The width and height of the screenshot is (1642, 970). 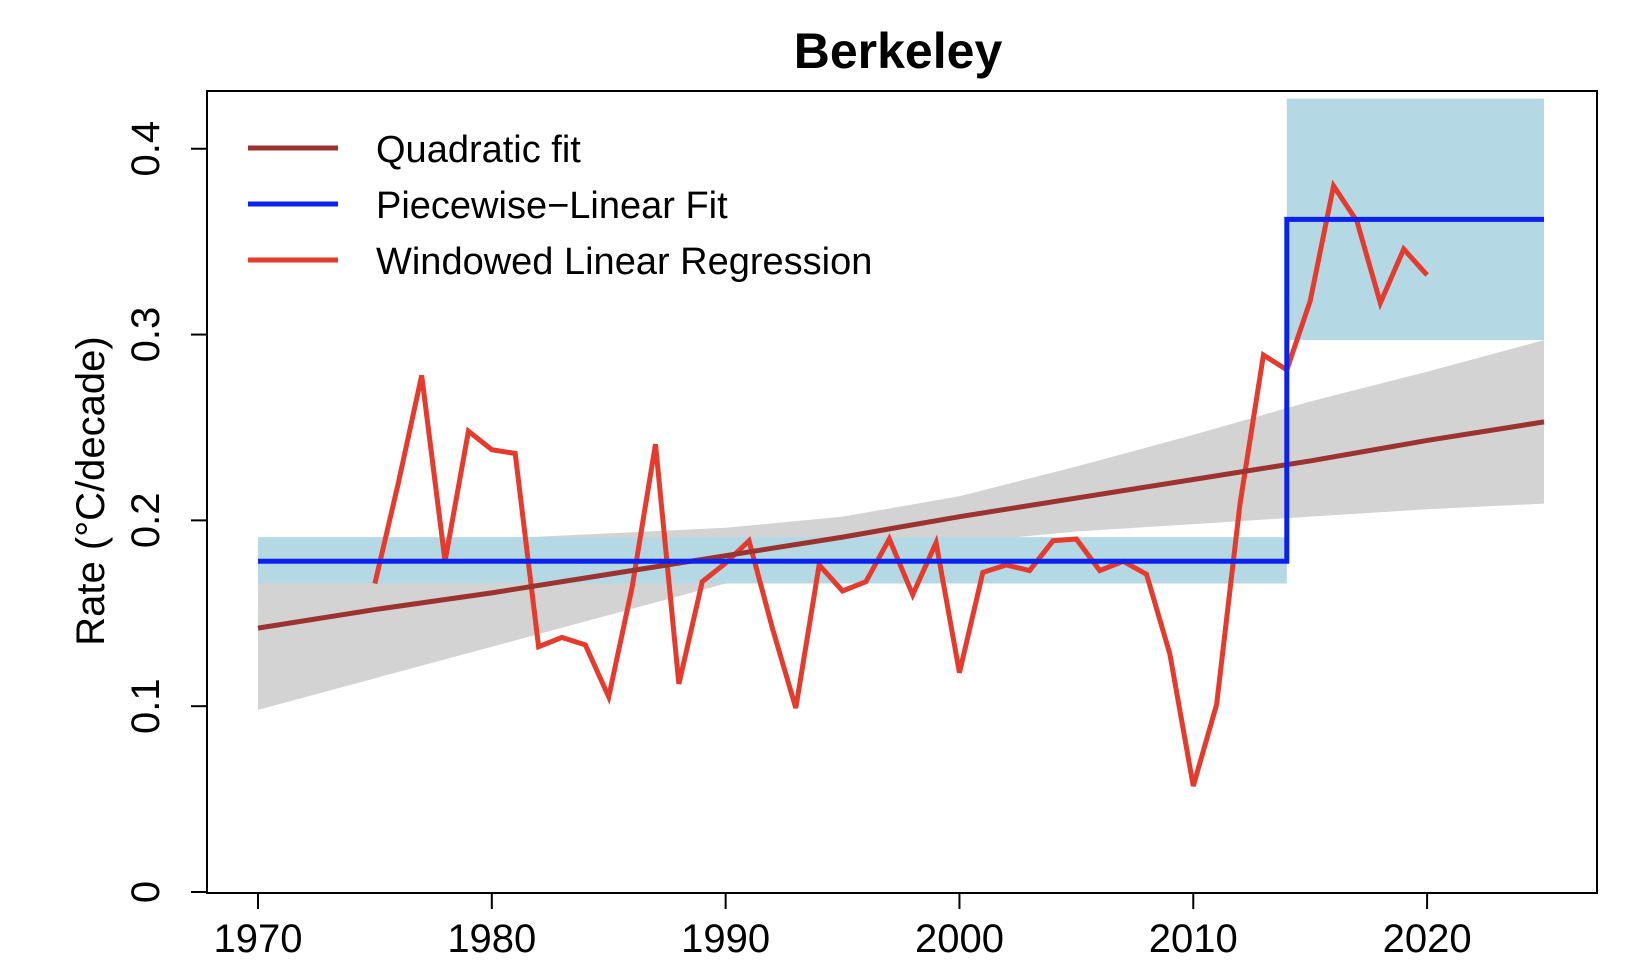 I want to click on y-tick-label: 0.3, so click(x=146, y=335).